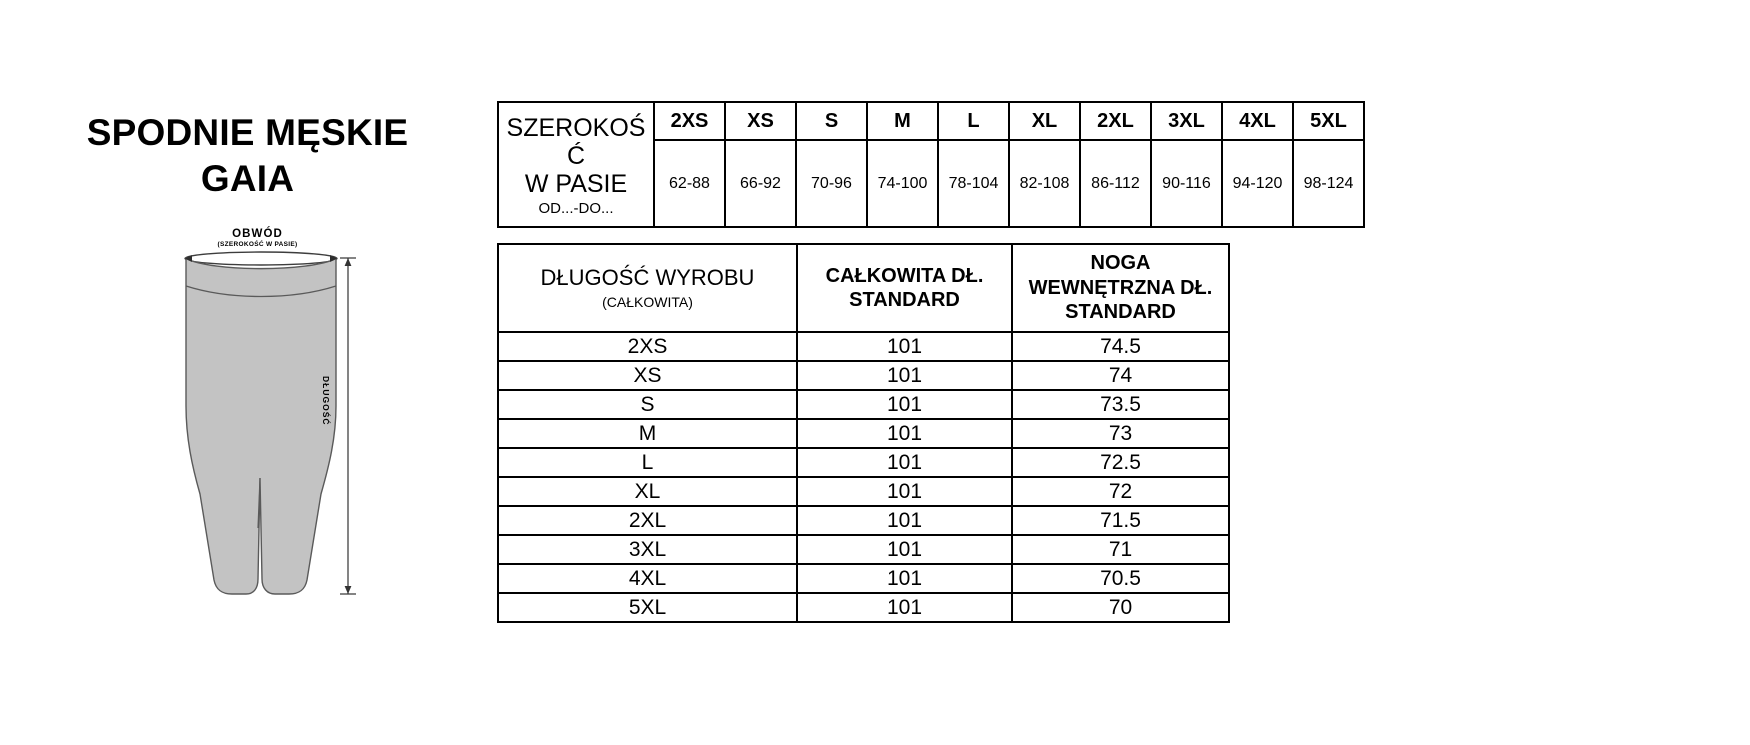 This screenshot has width=1750, height=745. Describe the element at coordinates (1120, 375) in the screenshot. I see `length-inseam-cell: 74` at that location.